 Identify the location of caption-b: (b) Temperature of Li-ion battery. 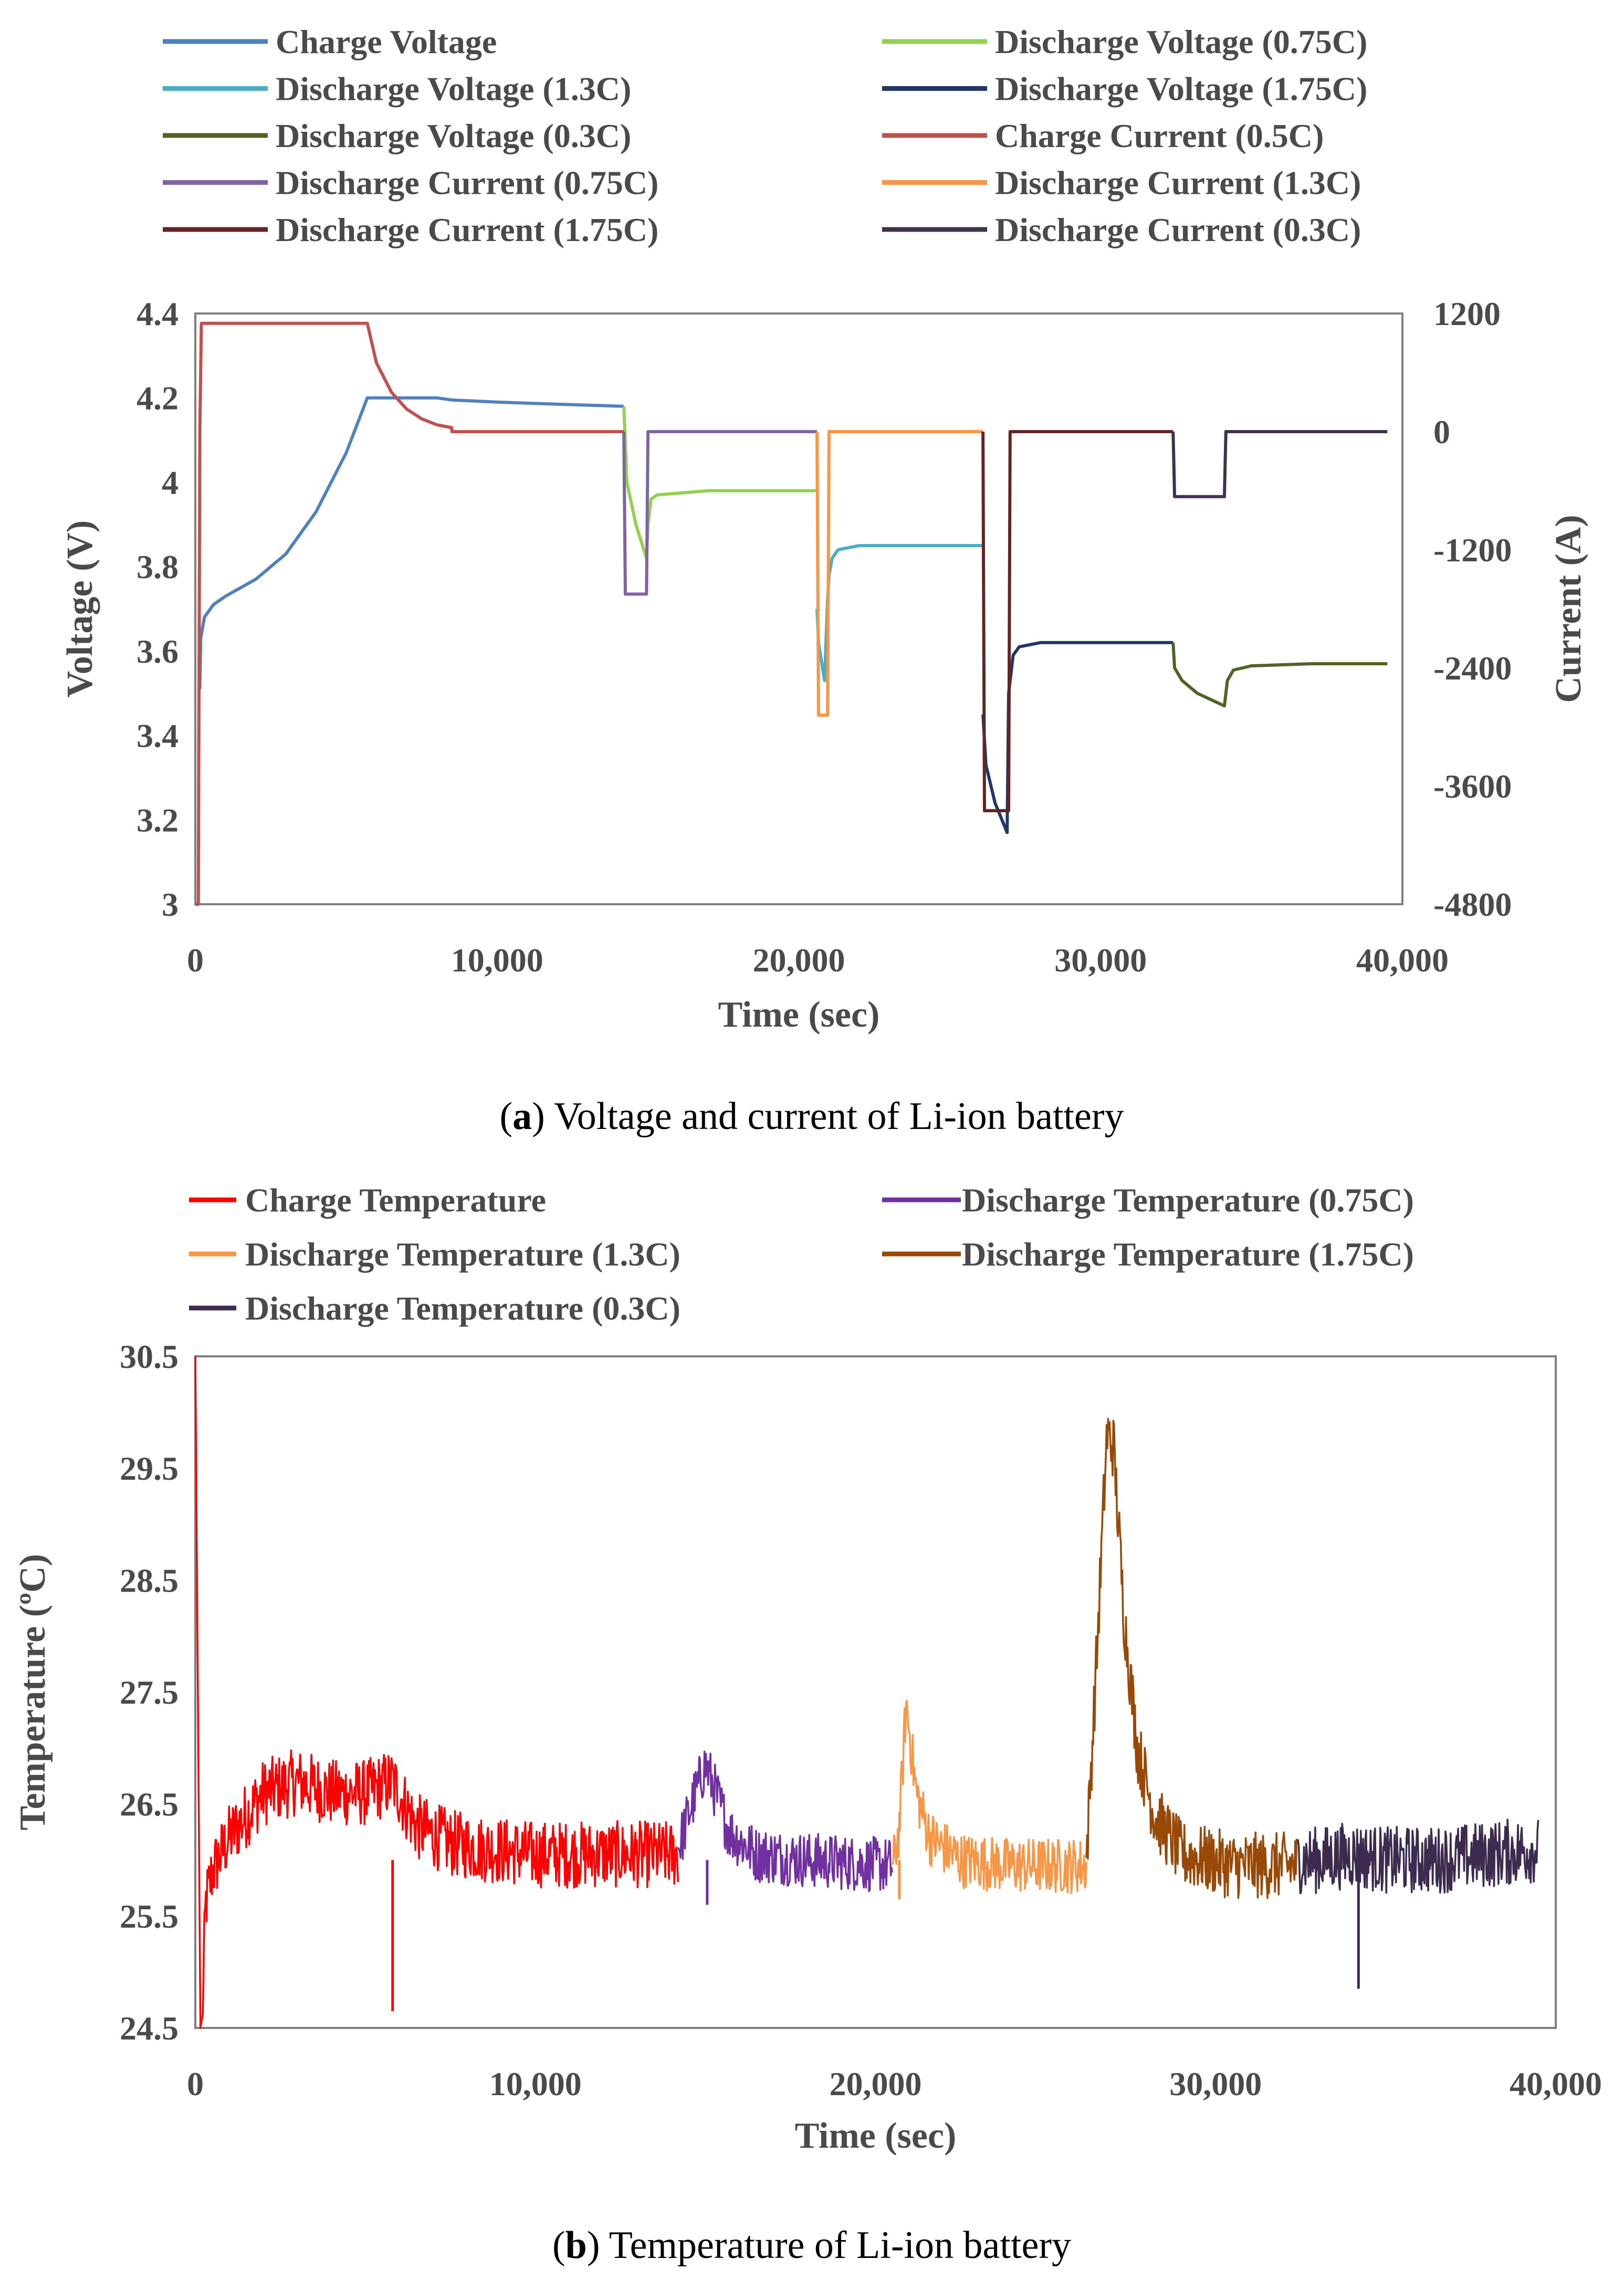
(811, 2246).